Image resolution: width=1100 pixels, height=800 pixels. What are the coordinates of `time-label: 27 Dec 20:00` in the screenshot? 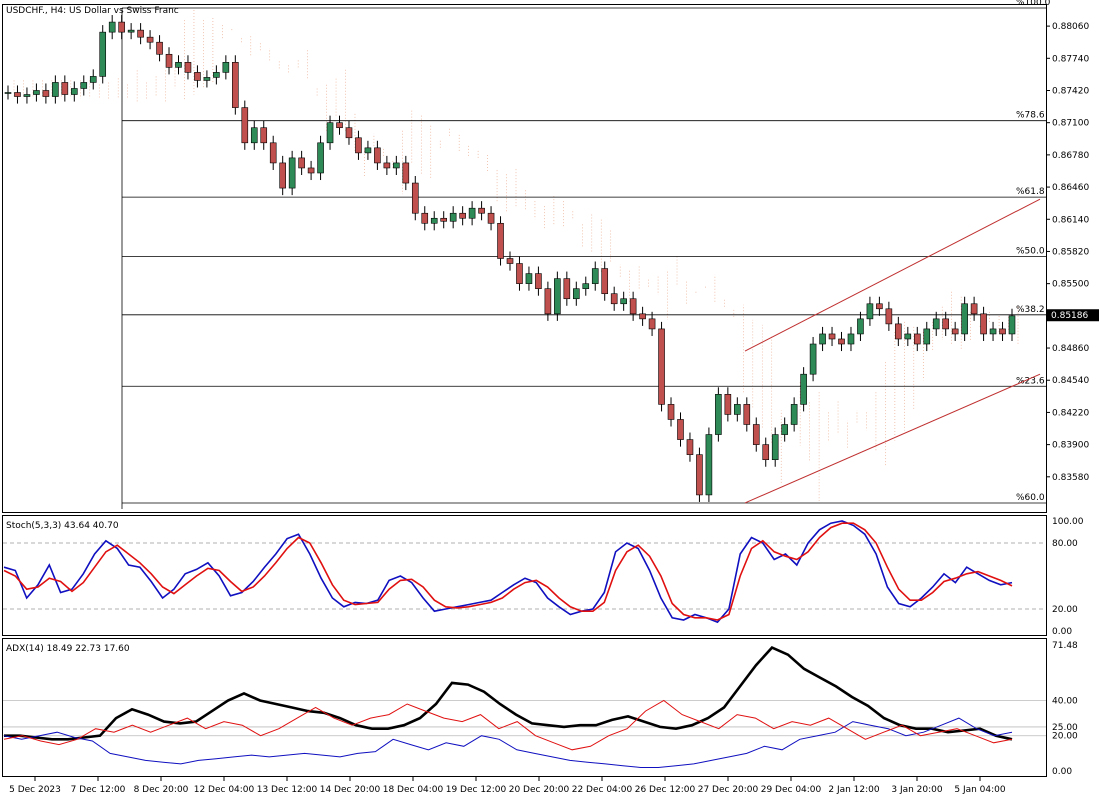 It's located at (728, 790).